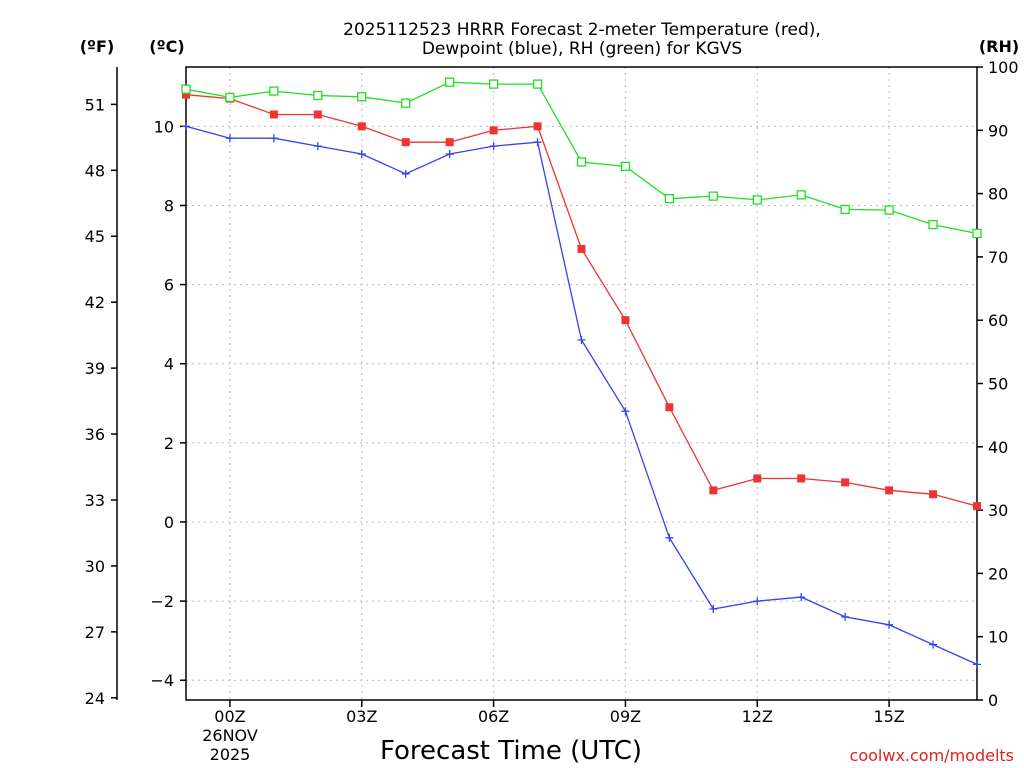 The height and width of the screenshot is (768, 1024). What do you see at coordinates (230, 735) in the screenshot?
I see `date-label-day: 26NOV` at bounding box center [230, 735].